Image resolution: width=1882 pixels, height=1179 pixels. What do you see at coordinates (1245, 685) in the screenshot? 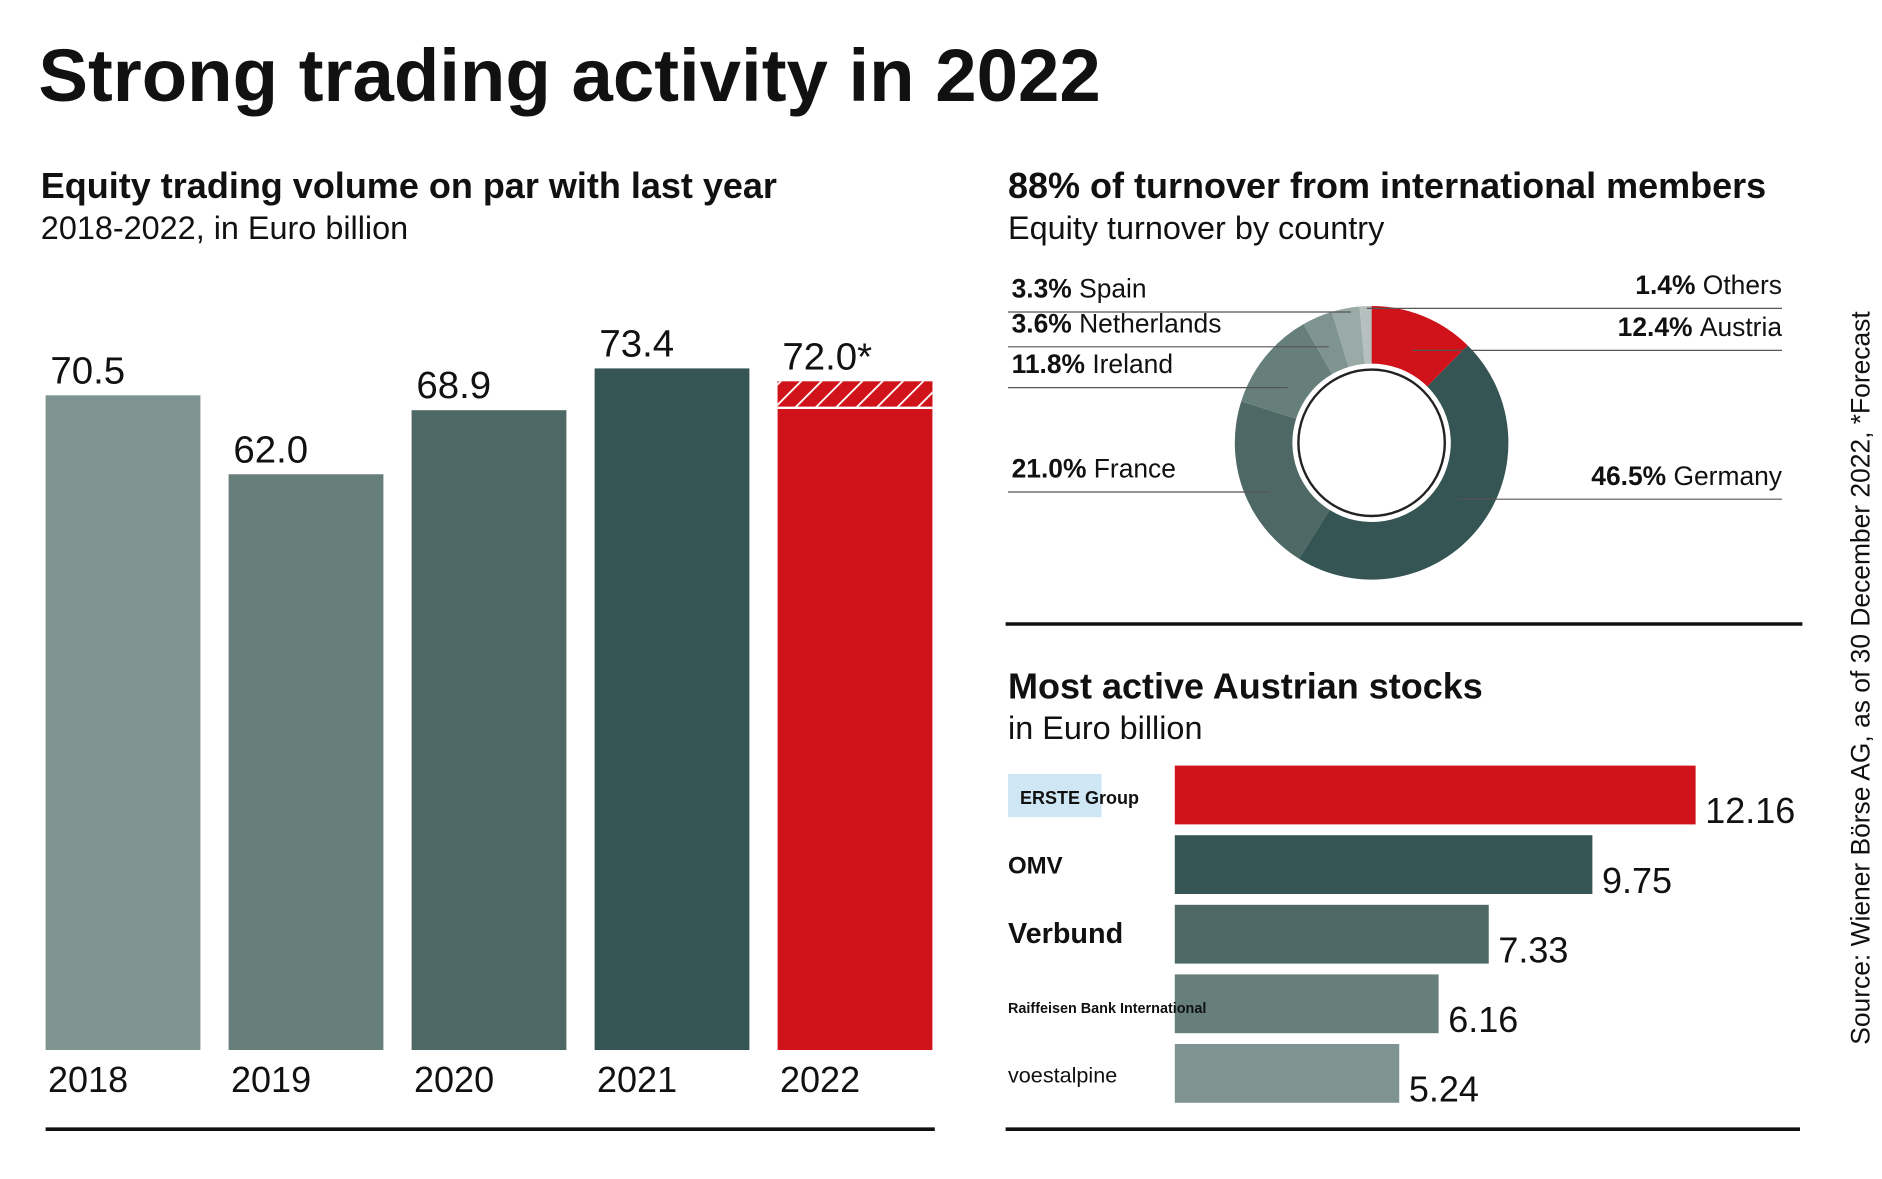
I see `chart-title: Most active Austrian stocks` at bounding box center [1245, 685].